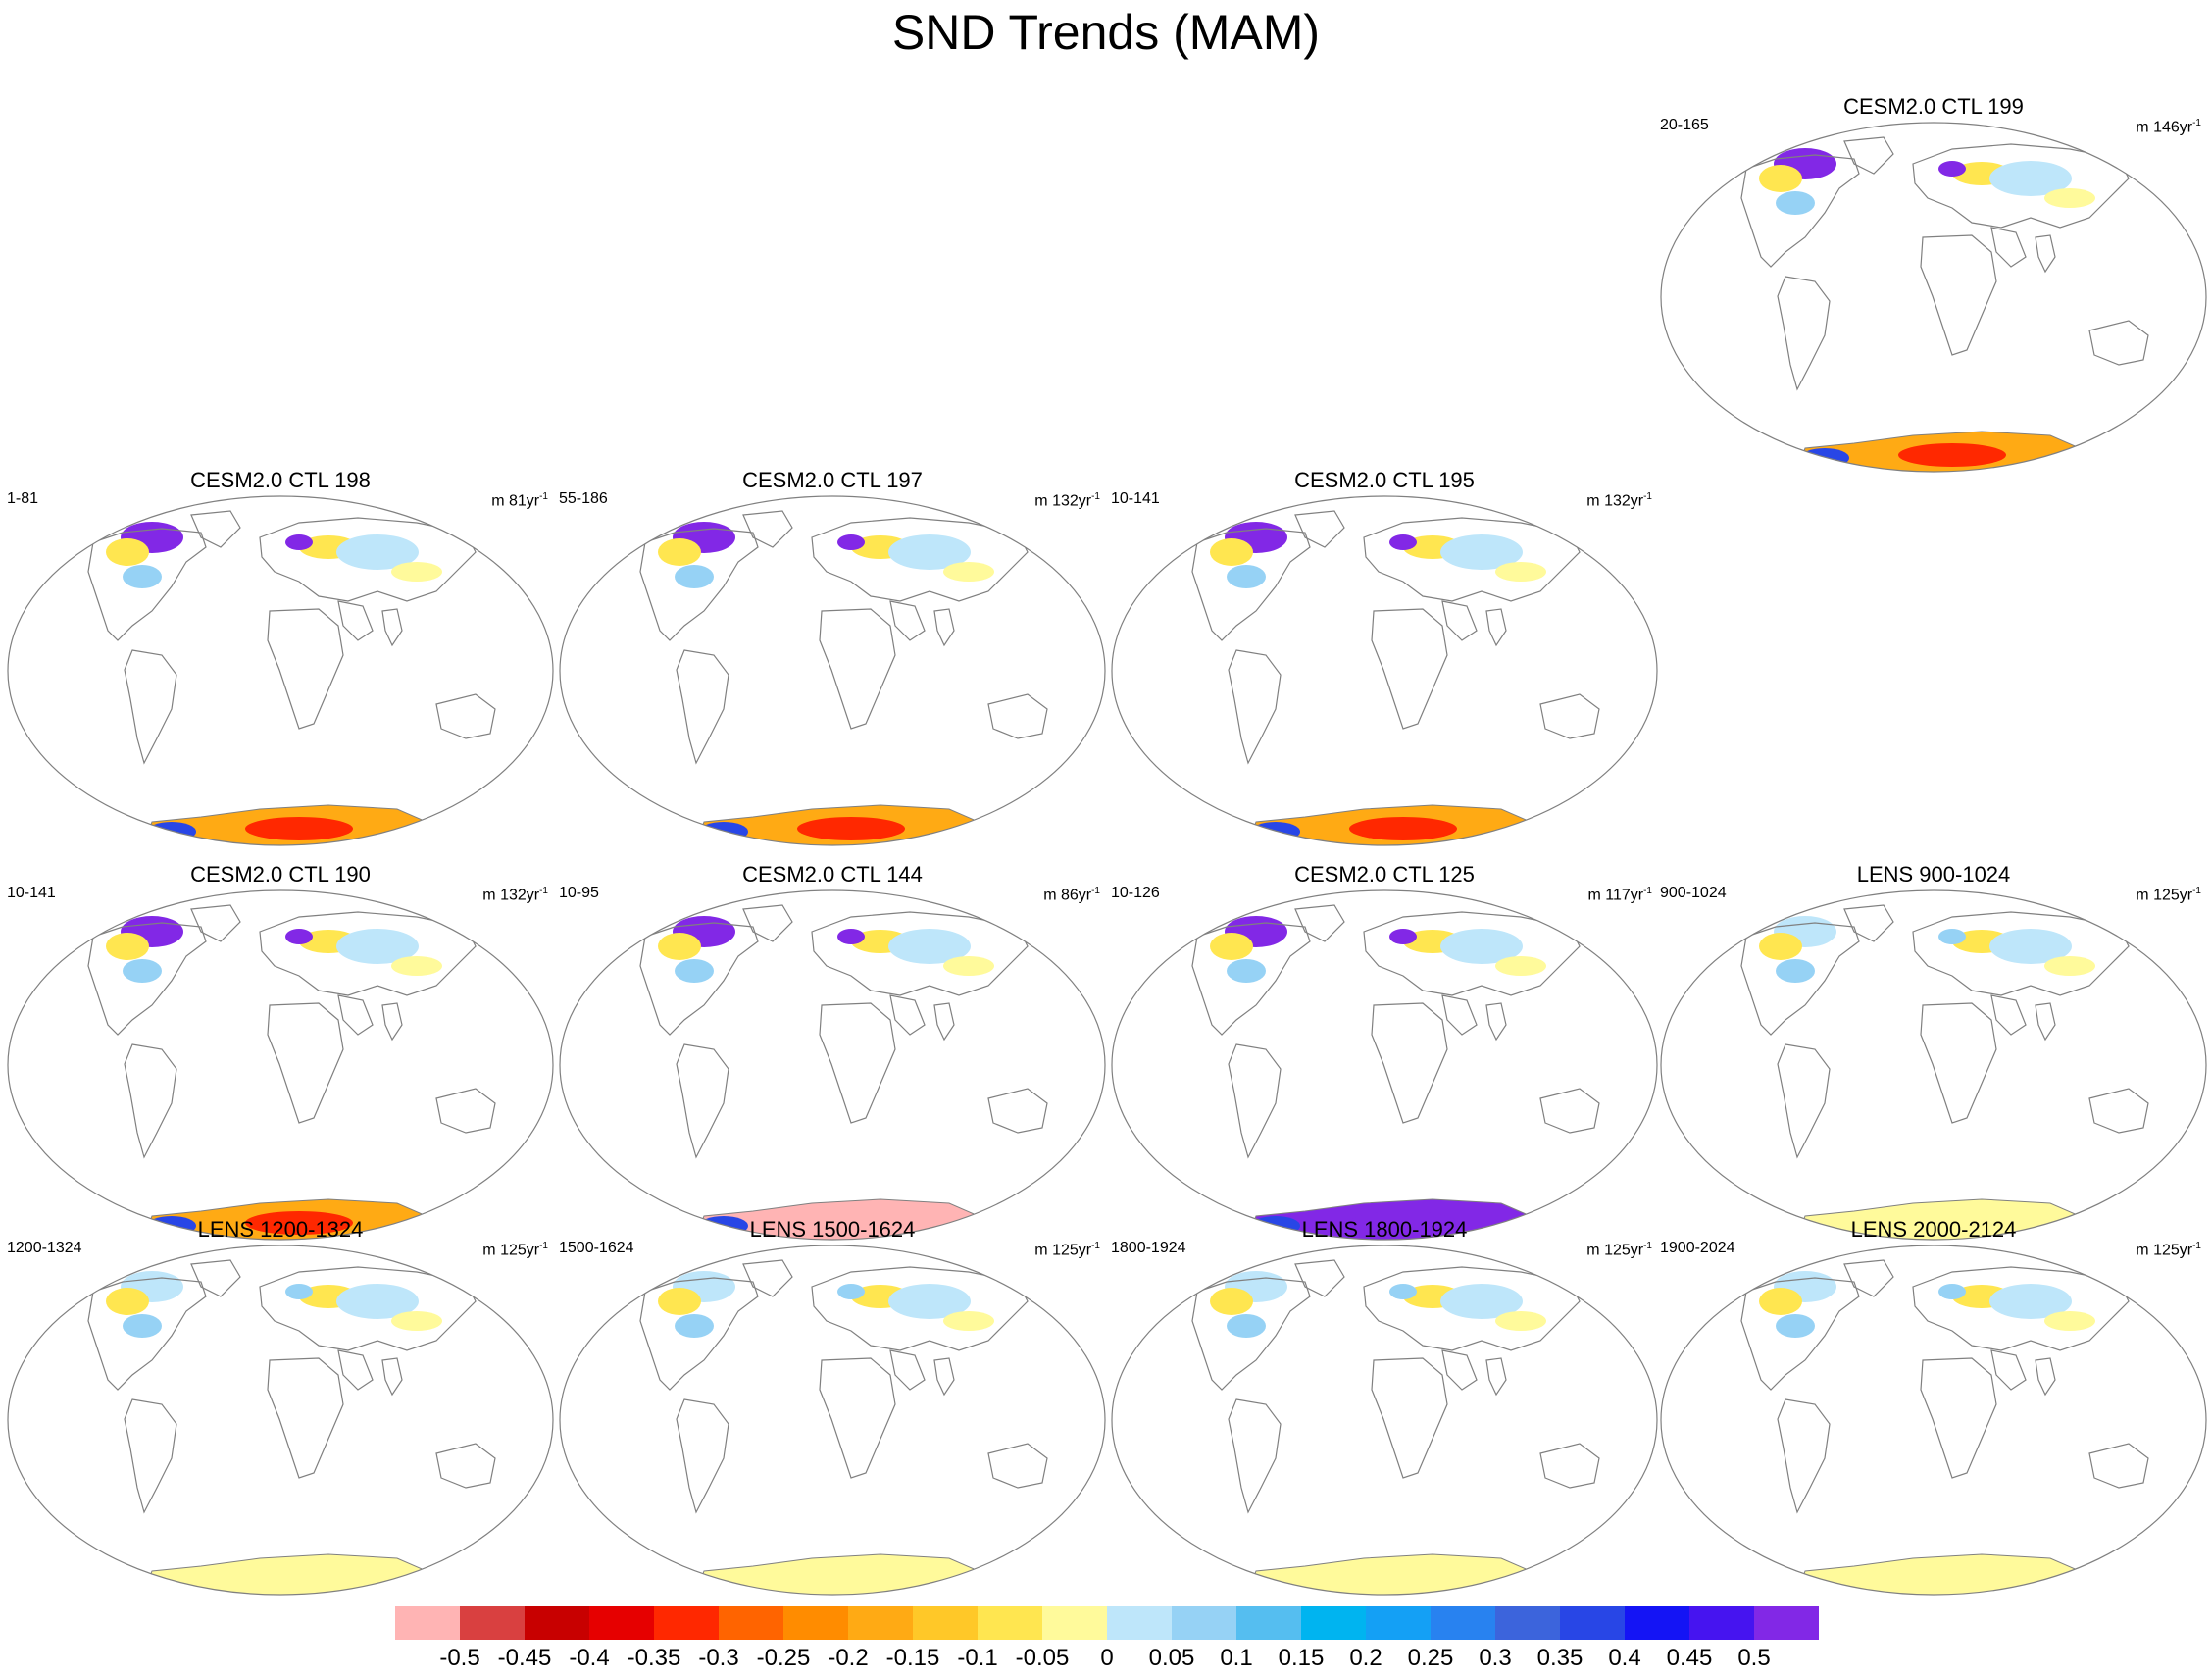 The height and width of the screenshot is (1677, 2212). I want to click on map-panel: CESM2.0 CTL 195 10-141 m 132yr-1, so click(1384, 658).